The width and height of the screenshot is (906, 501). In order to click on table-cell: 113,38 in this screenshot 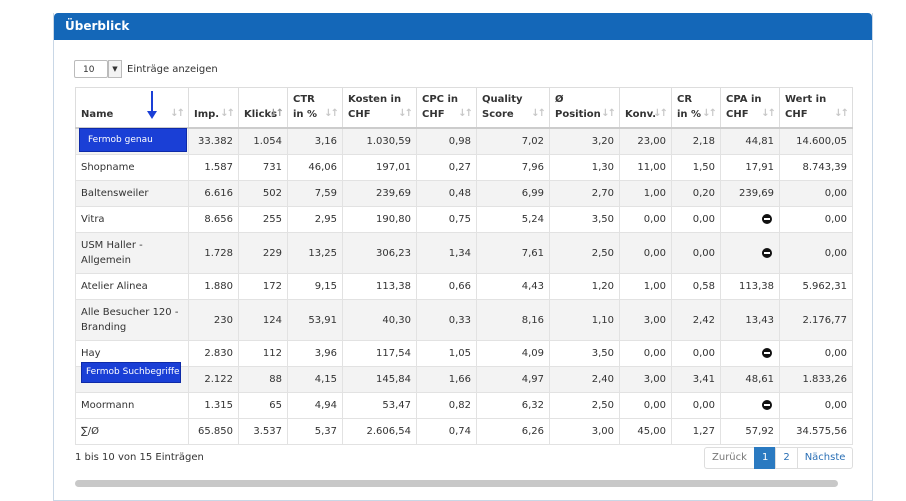, I will do `click(750, 286)`.